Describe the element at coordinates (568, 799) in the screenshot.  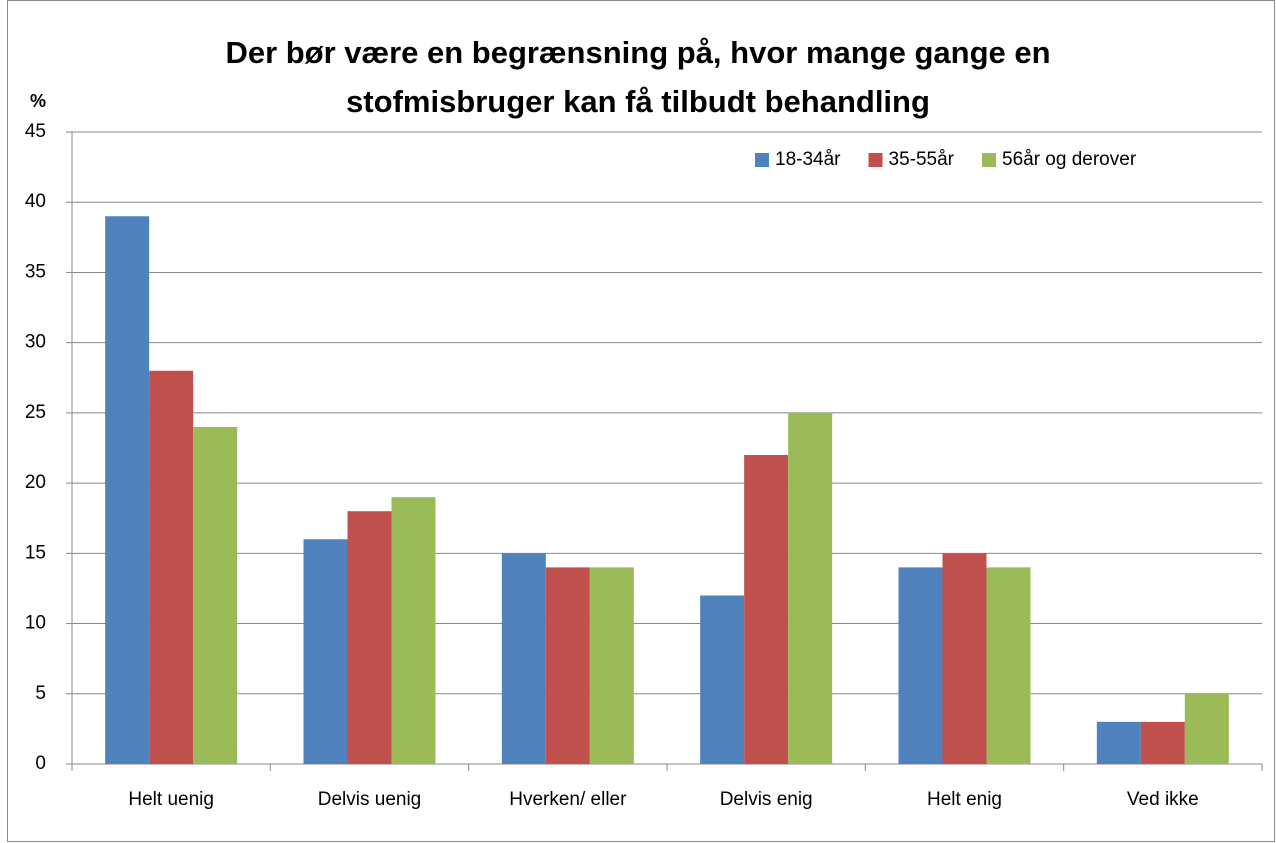
I see `x-tick-label: Hverken/ eller` at that location.